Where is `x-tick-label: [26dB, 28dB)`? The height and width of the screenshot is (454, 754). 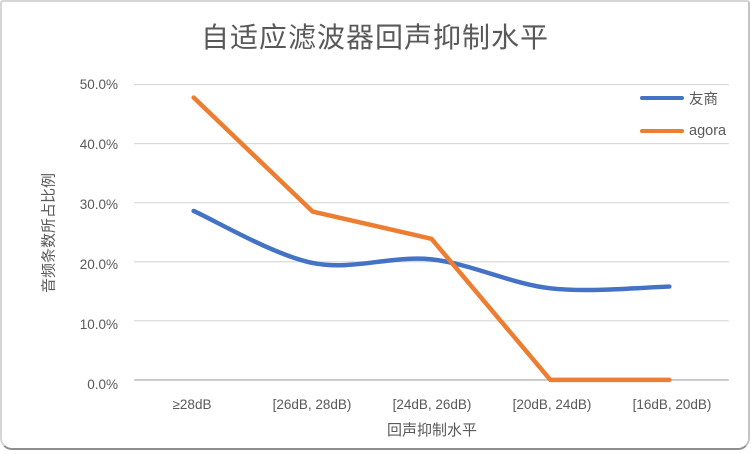 x-tick-label: [26dB, 28dB) is located at coordinates (312, 404).